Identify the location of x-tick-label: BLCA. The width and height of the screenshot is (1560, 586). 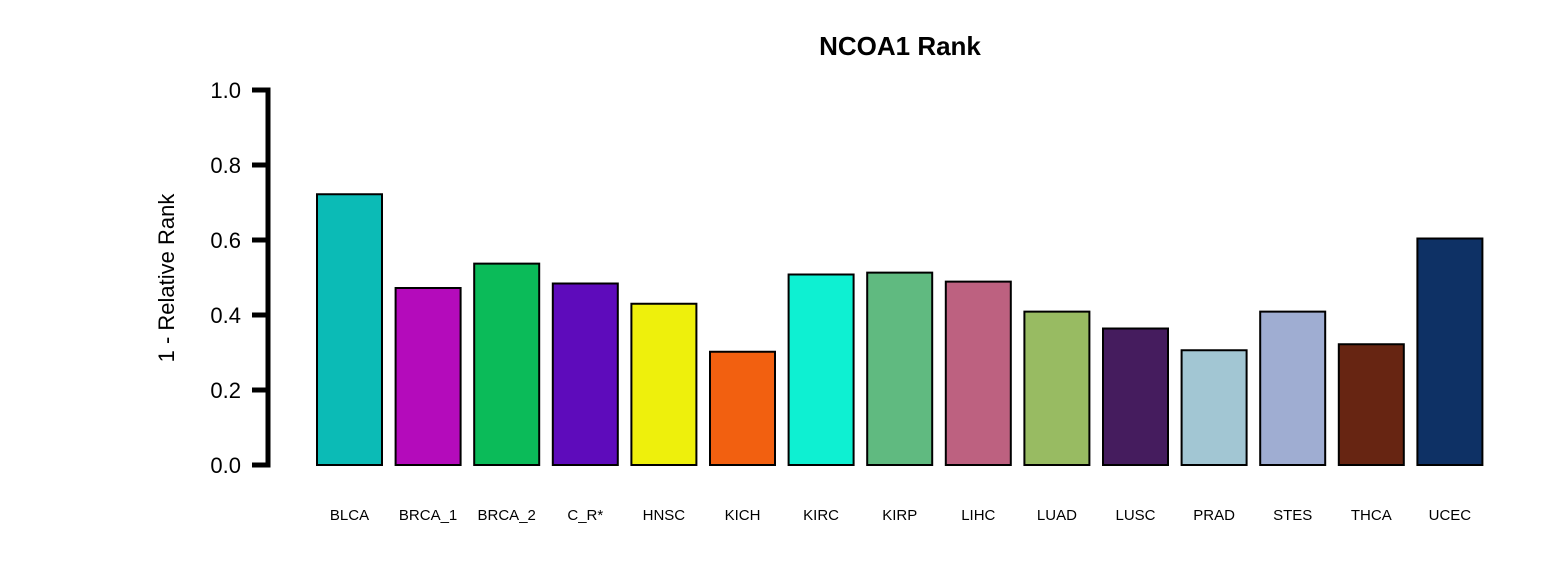
(349, 515).